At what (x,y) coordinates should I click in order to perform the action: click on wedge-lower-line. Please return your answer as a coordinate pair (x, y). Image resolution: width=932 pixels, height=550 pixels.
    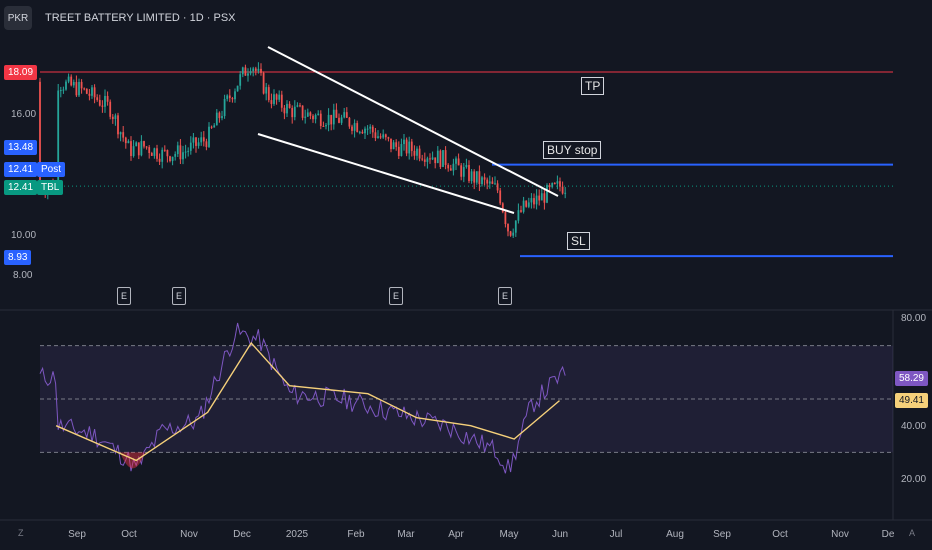
    Looking at the image, I should click on (386, 173).